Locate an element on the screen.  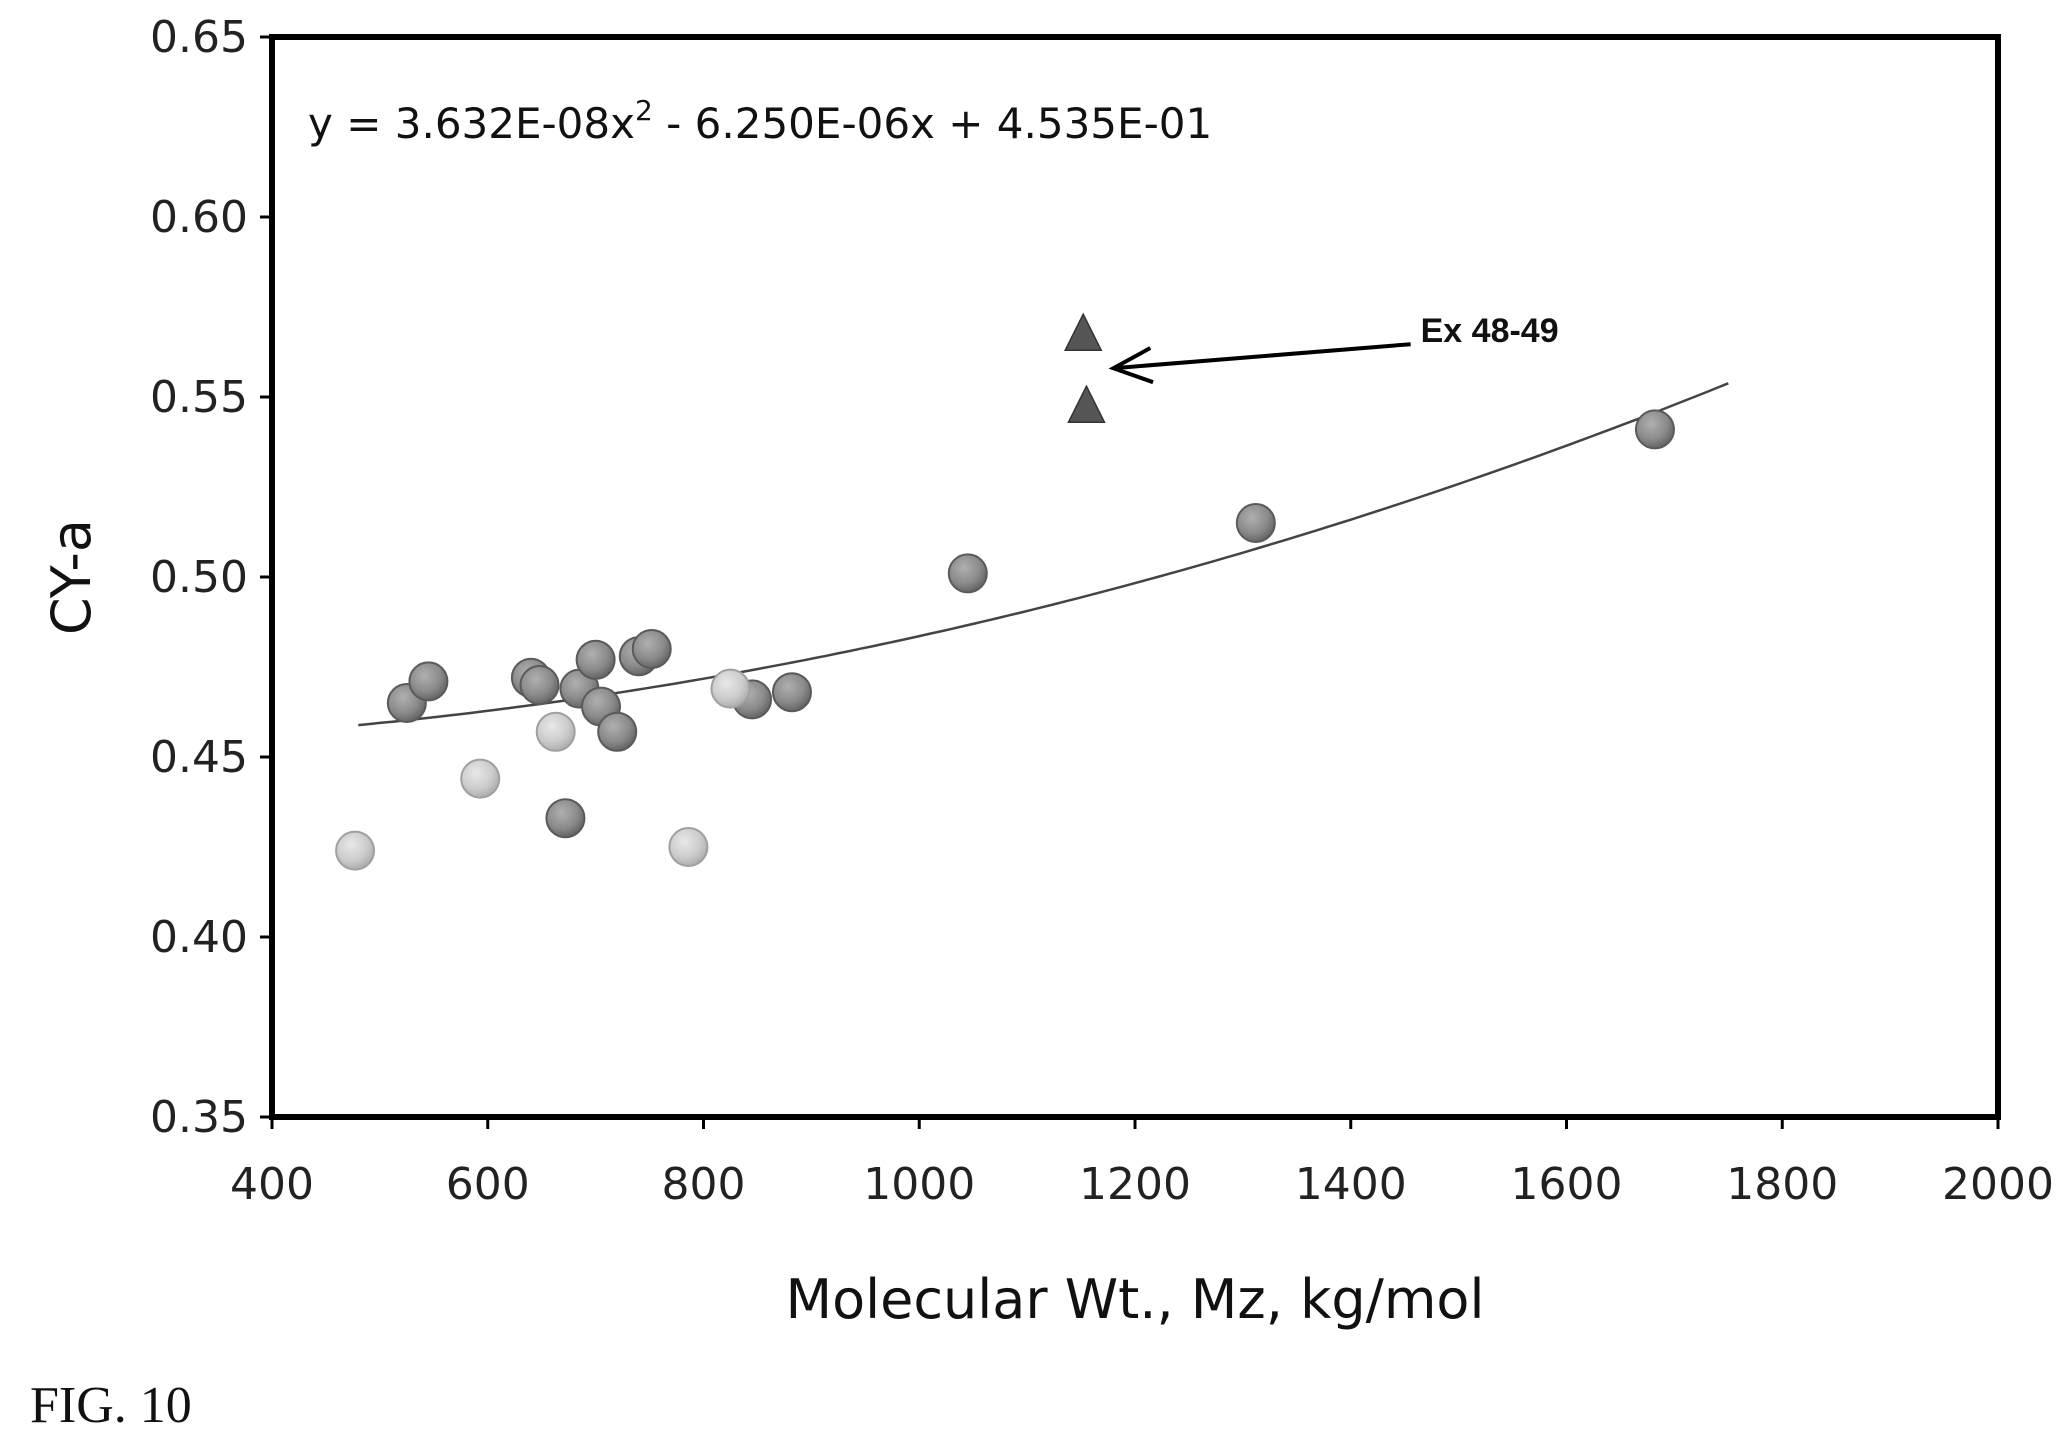
x-tick-label: 2000 is located at coordinates (1998, 1184).